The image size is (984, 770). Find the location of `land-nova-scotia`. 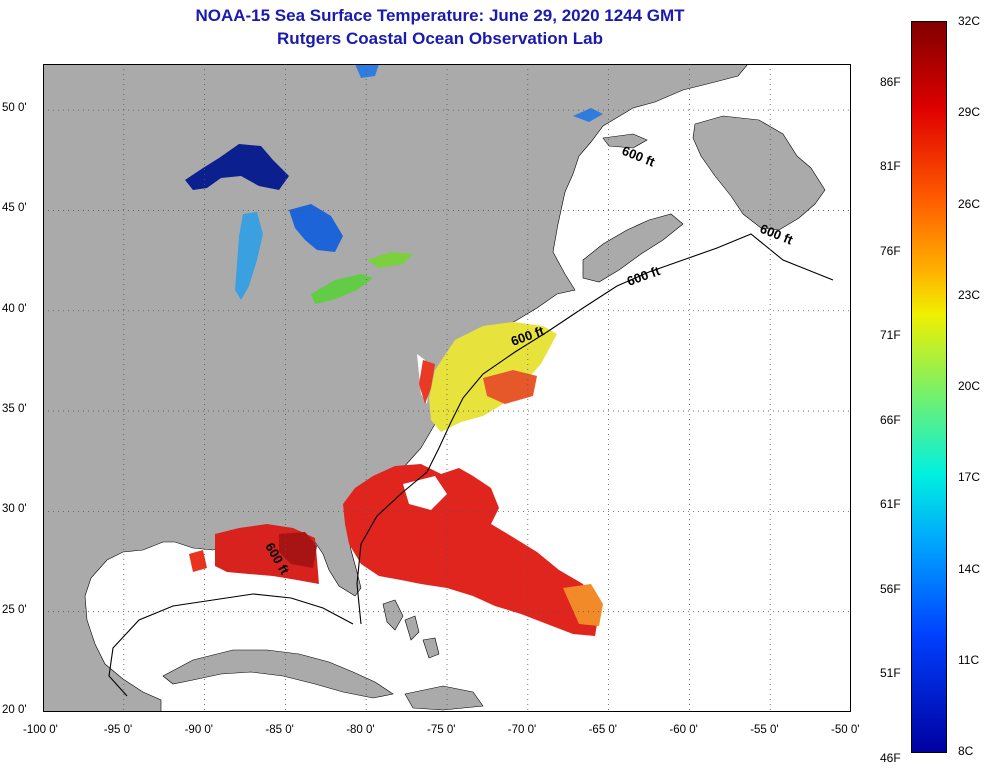

land-nova-scotia is located at coordinates (633, 248).